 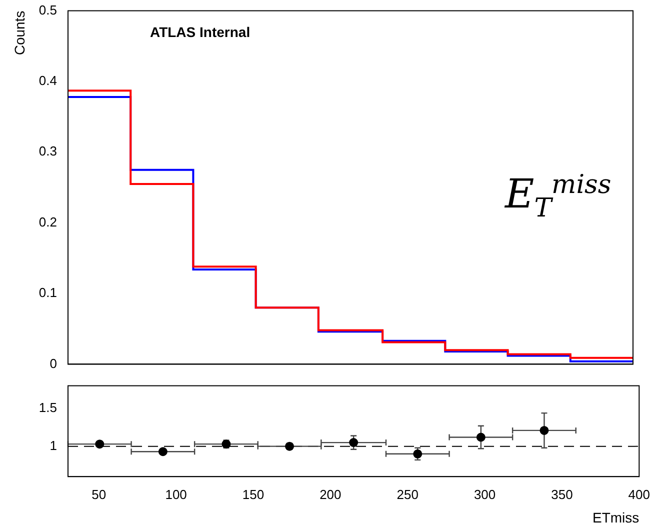 What do you see at coordinates (19, 33) in the screenshot?
I see `y-axis-title: Counts` at bounding box center [19, 33].